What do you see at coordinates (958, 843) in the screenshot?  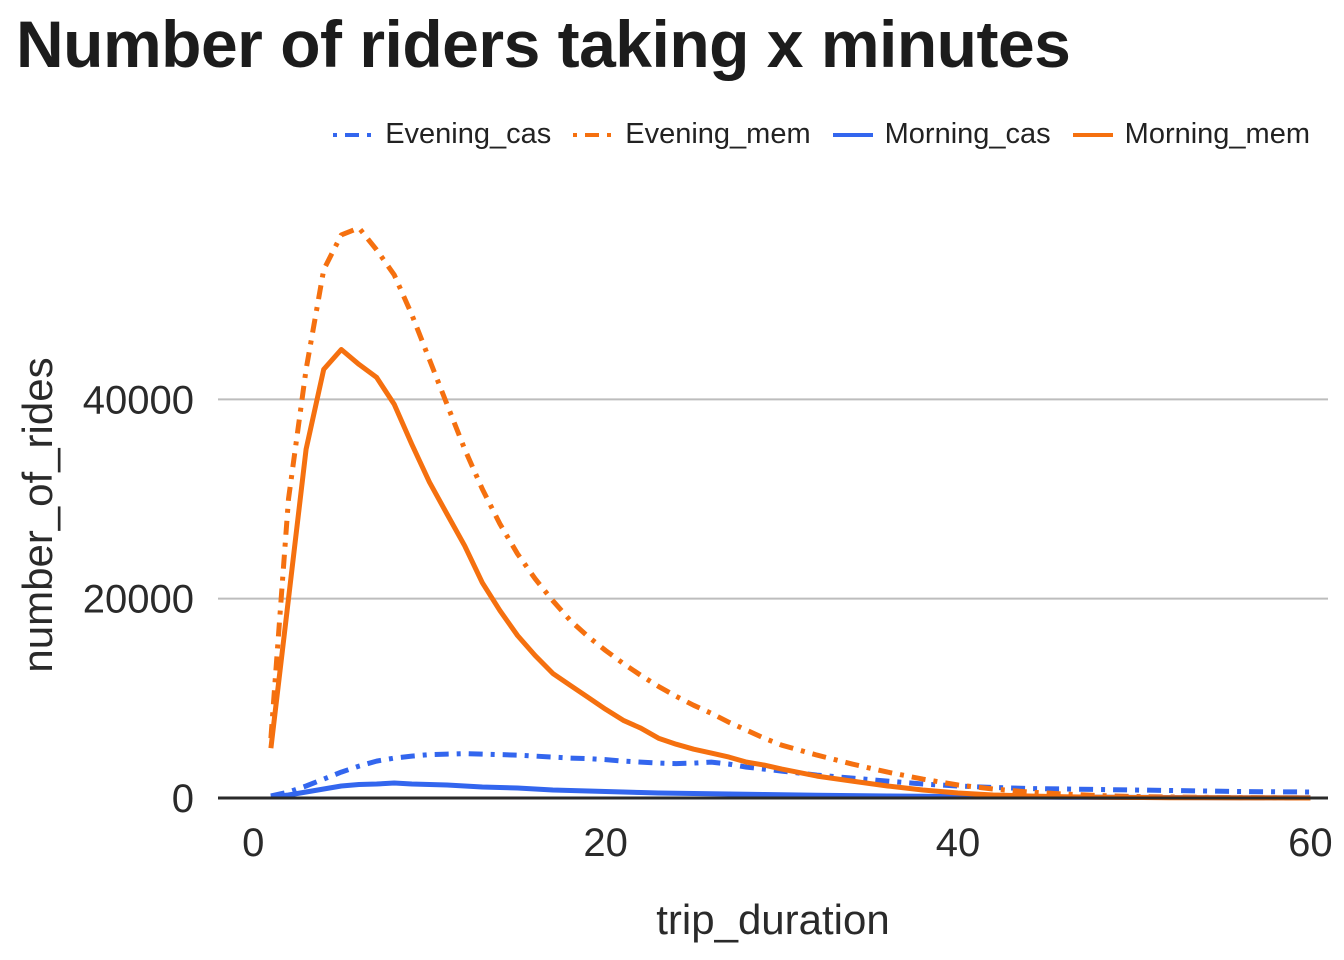 I see `x-tick-label: 40` at bounding box center [958, 843].